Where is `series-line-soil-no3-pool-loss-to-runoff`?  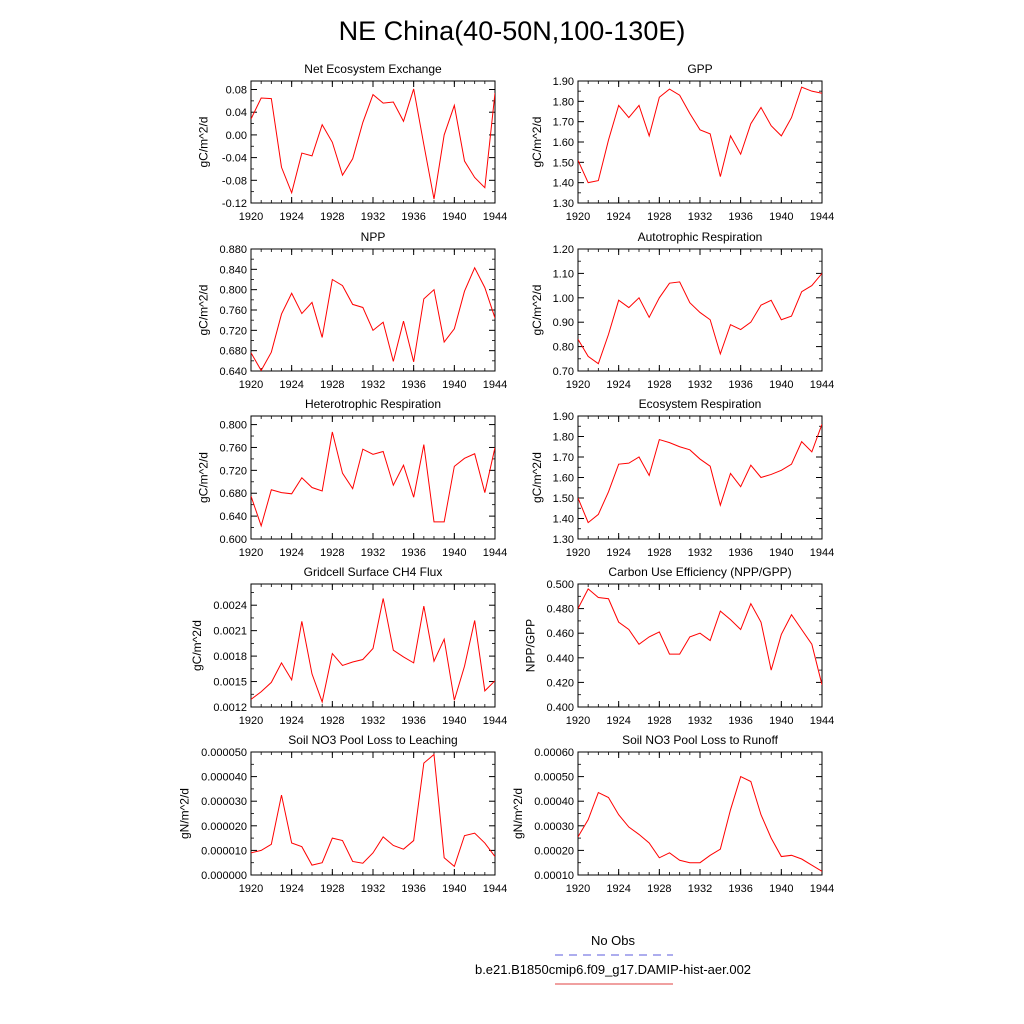
series-line-soil-no3-pool-loss-to-runoff is located at coordinates (700, 823).